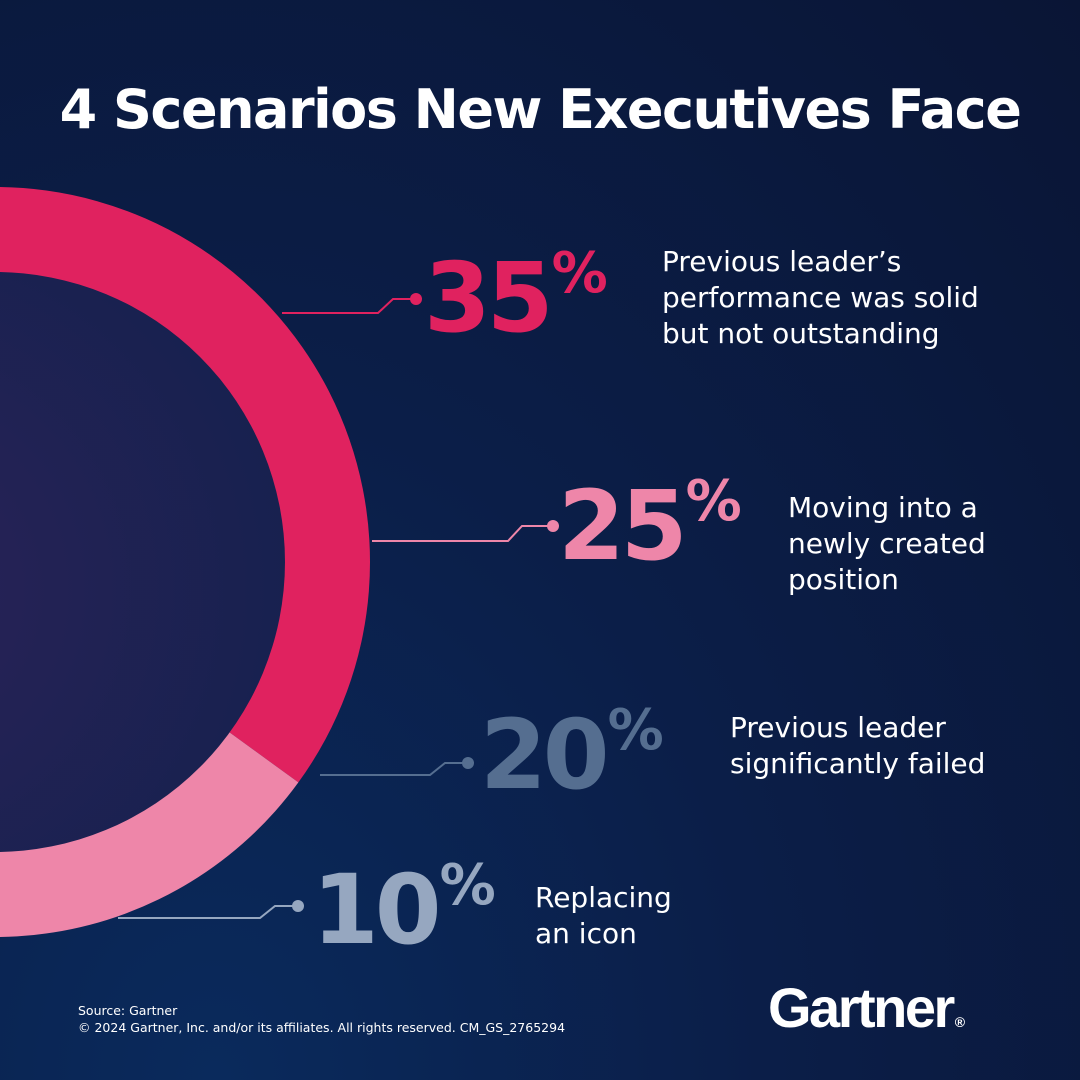 This screenshot has width=1080, height=1080. Describe the element at coordinates (960, 1022) in the screenshot. I see `registered-mark: ®` at that location.